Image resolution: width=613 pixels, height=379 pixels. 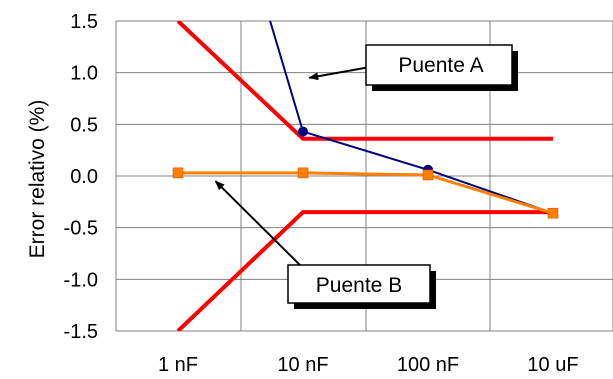 I want to click on y-tick-label: 1.0, so click(x=84, y=74).